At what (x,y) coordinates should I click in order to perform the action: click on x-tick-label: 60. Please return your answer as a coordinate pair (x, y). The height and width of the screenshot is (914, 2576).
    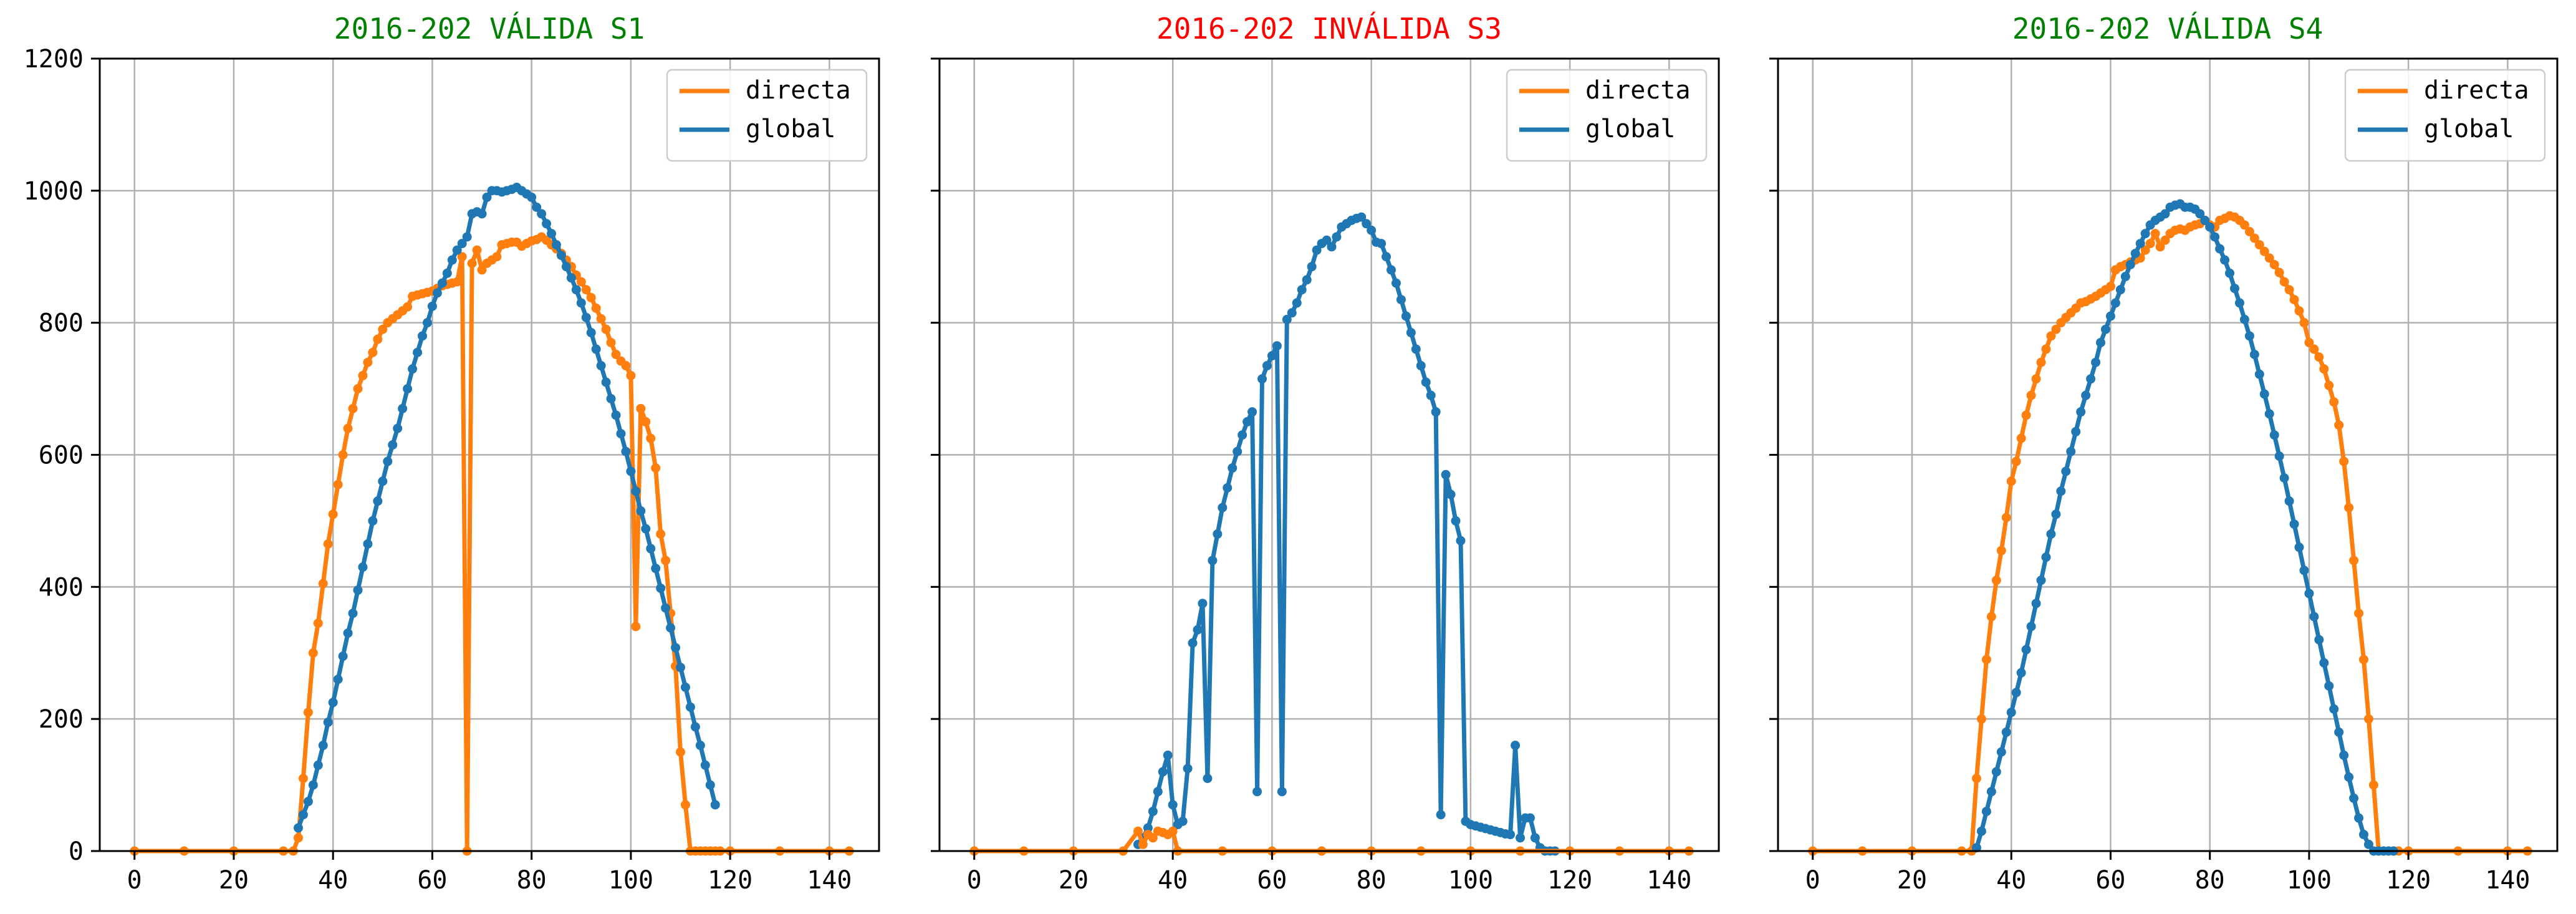
    Looking at the image, I should click on (432, 880).